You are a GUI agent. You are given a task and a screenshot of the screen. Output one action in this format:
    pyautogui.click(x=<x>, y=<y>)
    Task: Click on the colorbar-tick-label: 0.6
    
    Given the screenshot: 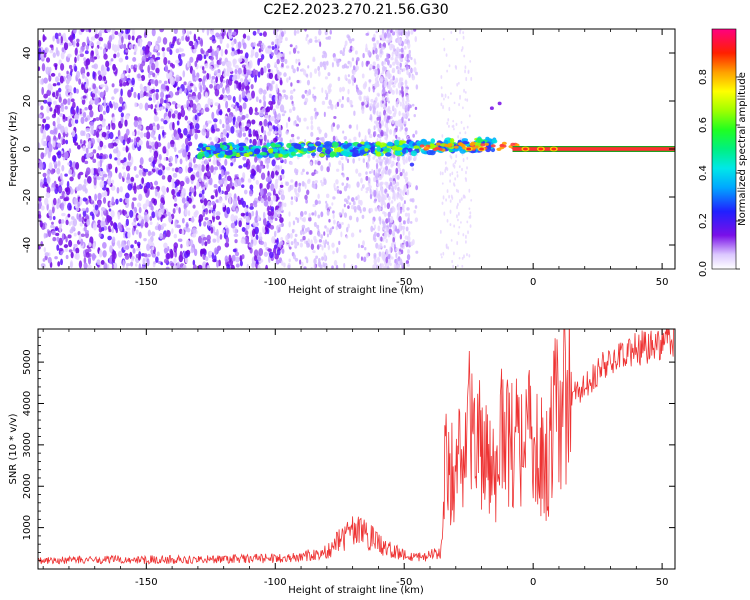 What is the action you would take?
    pyautogui.click(x=703, y=125)
    